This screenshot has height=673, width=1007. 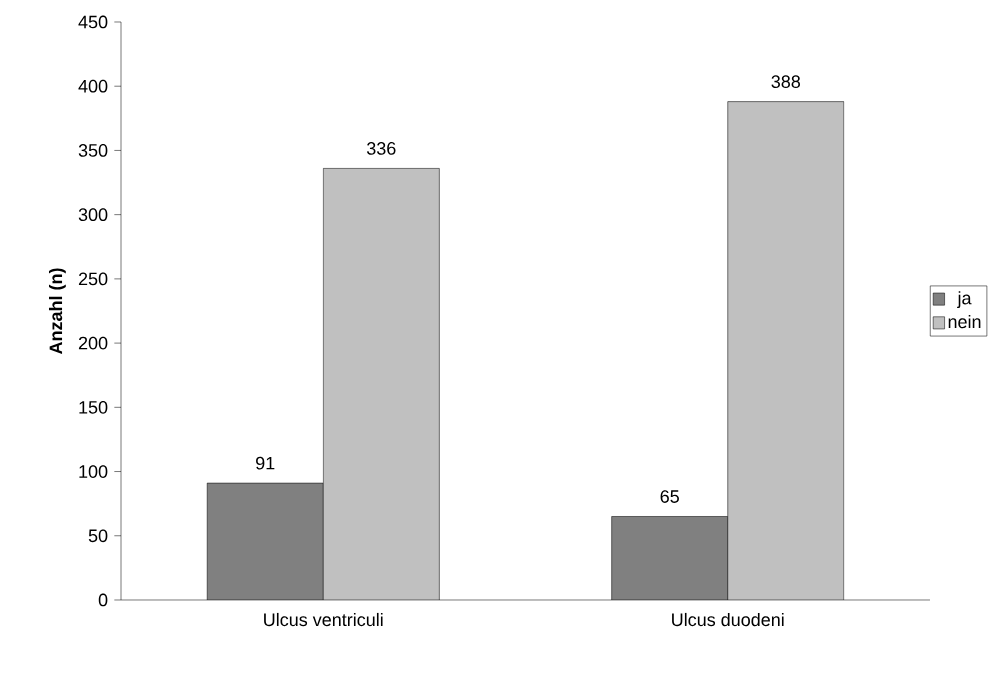 I want to click on y-tick-label: 350, so click(x=93, y=150).